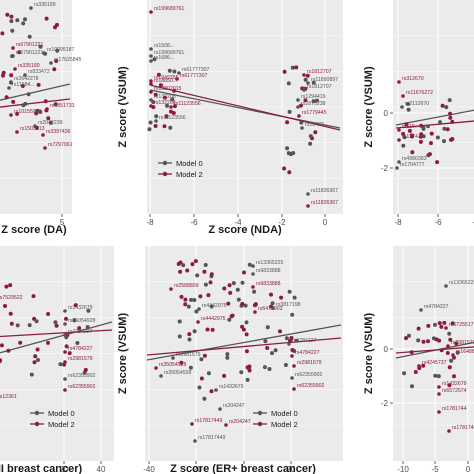  What do you see at coordinates (61, 424) in the screenshot?
I see `legend-label: Model 2` at bounding box center [61, 424].